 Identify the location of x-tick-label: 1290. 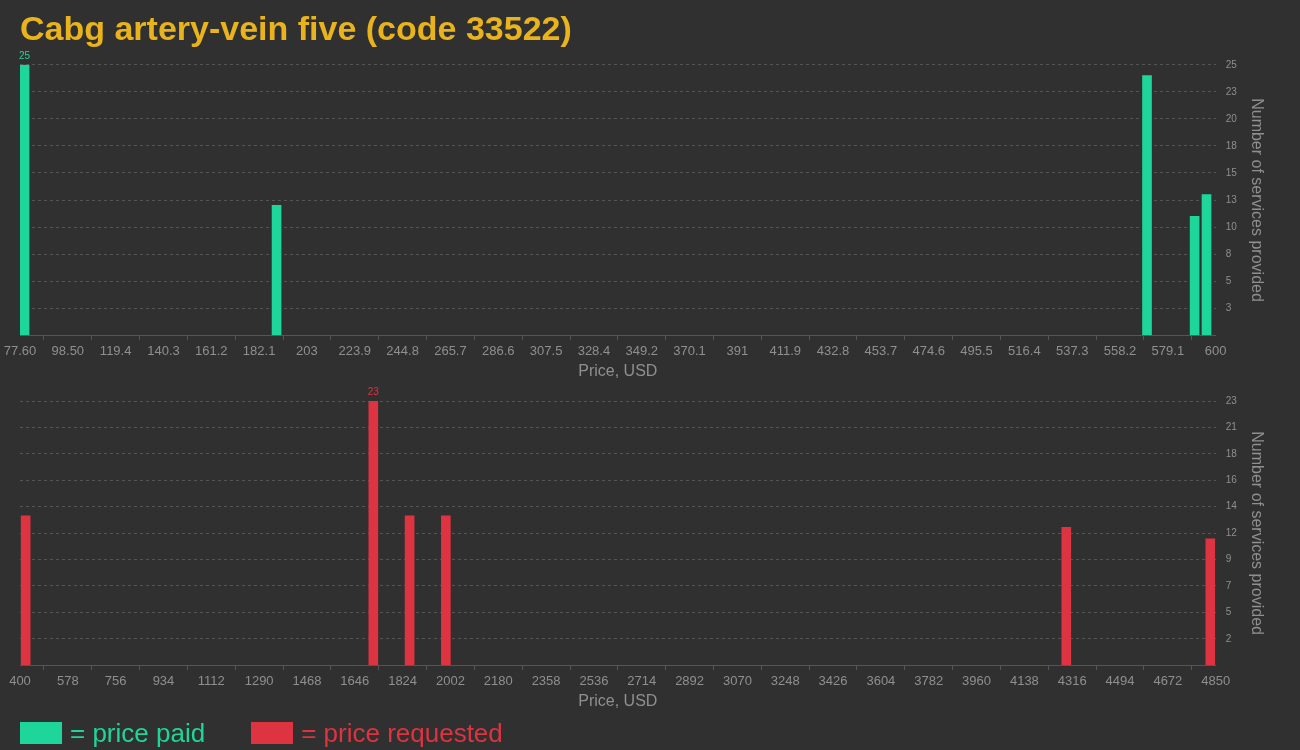
(259, 680).